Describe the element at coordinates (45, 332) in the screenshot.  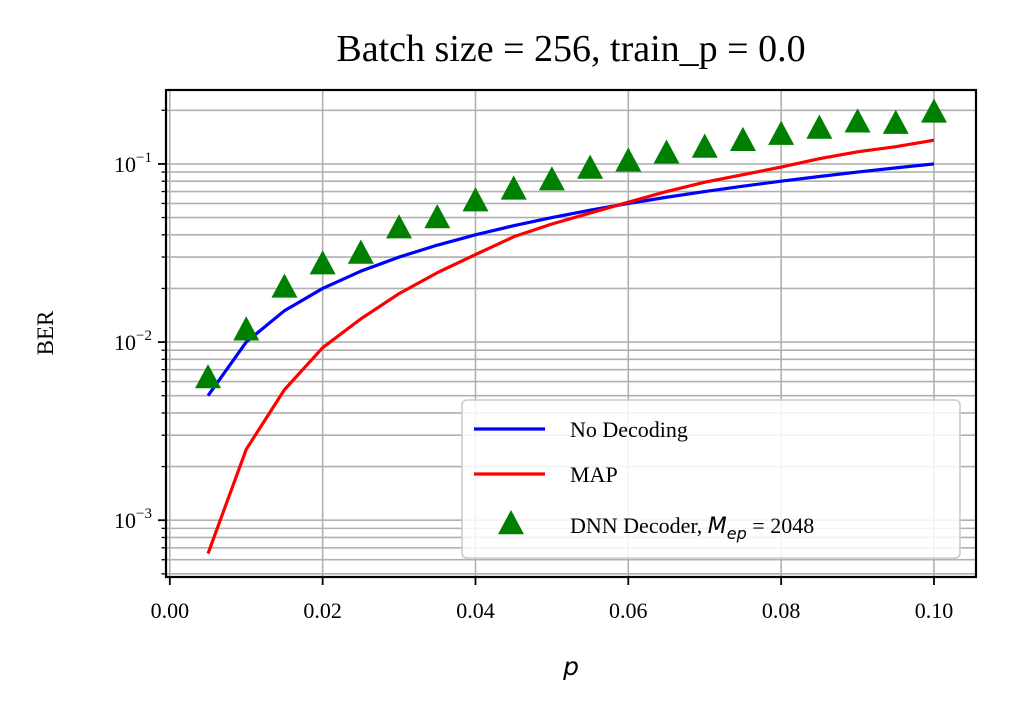
I see `y-axis-label: BER` at that location.